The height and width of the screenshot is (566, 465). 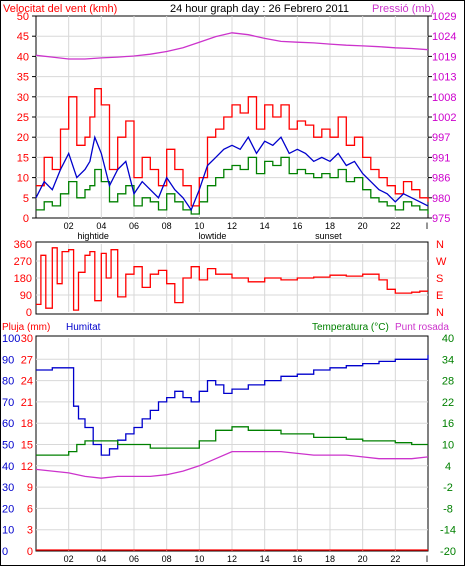 What do you see at coordinates (8, 509) in the screenshot?
I see `humidity-tick-label: 20` at bounding box center [8, 509].